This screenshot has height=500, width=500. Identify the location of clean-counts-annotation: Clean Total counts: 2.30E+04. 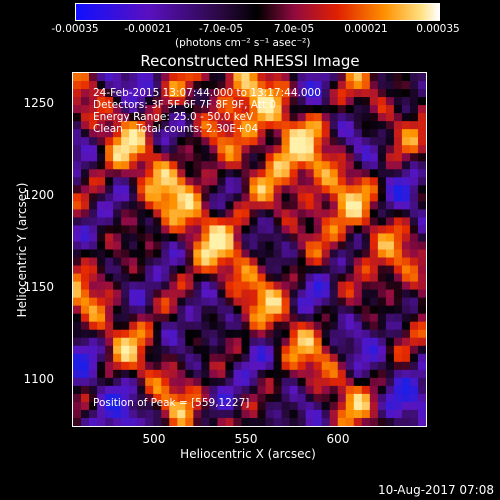
(176, 129).